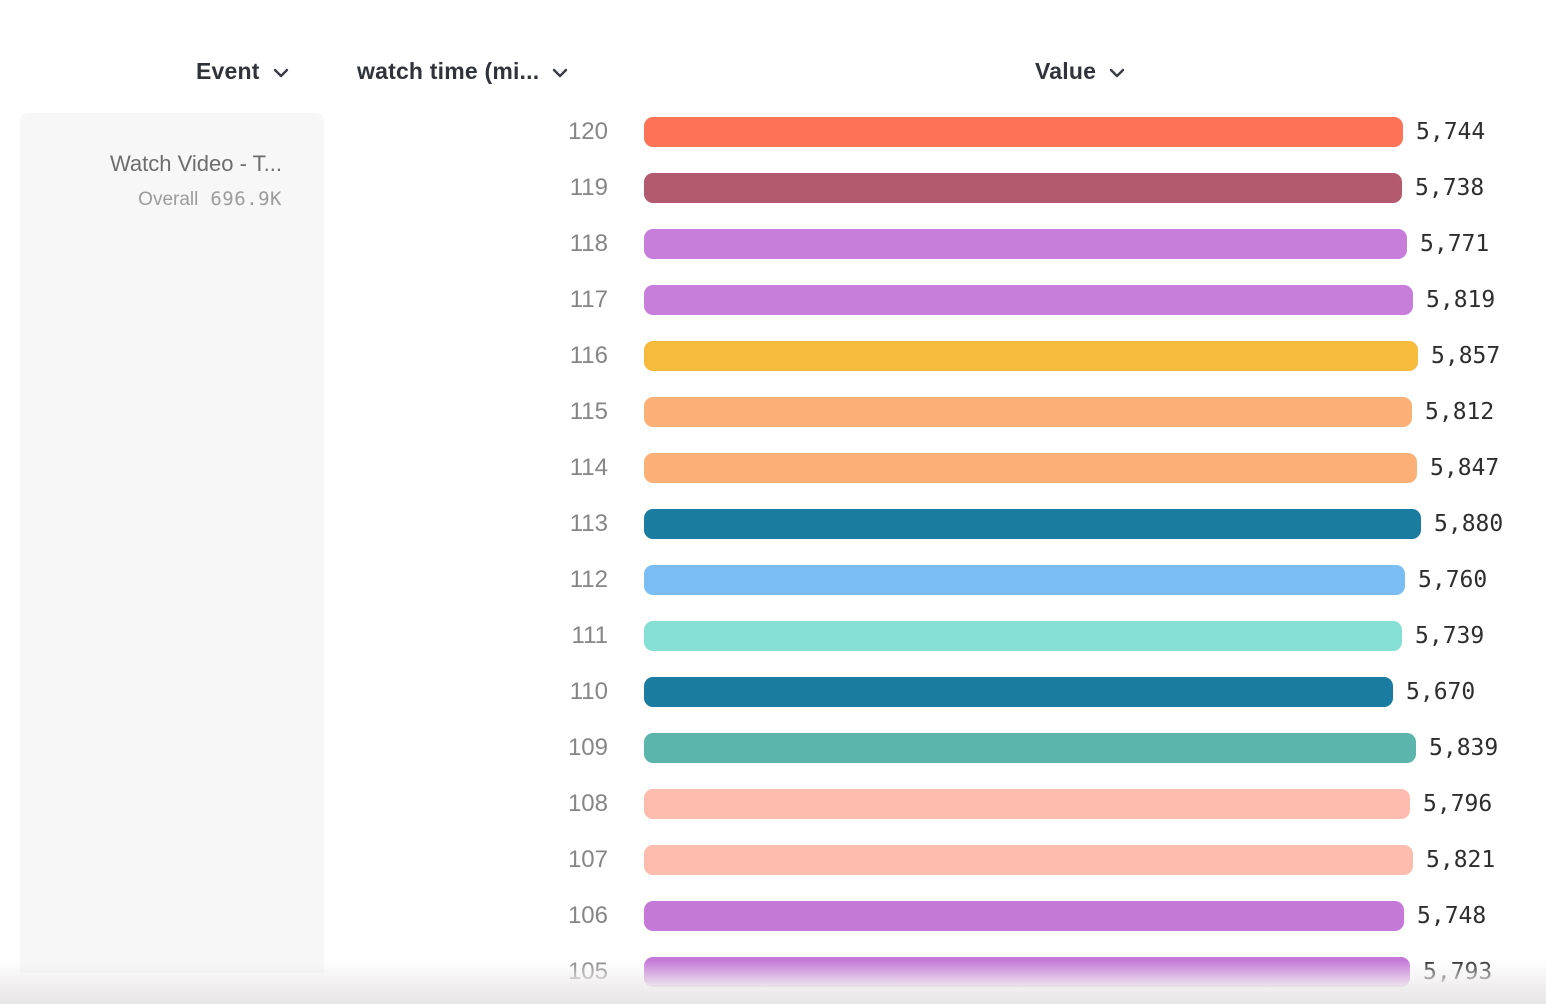 The width and height of the screenshot is (1546, 1004). Describe the element at coordinates (1452, 916) in the screenshot. I see `bar-value-label: 5,748` at that location.